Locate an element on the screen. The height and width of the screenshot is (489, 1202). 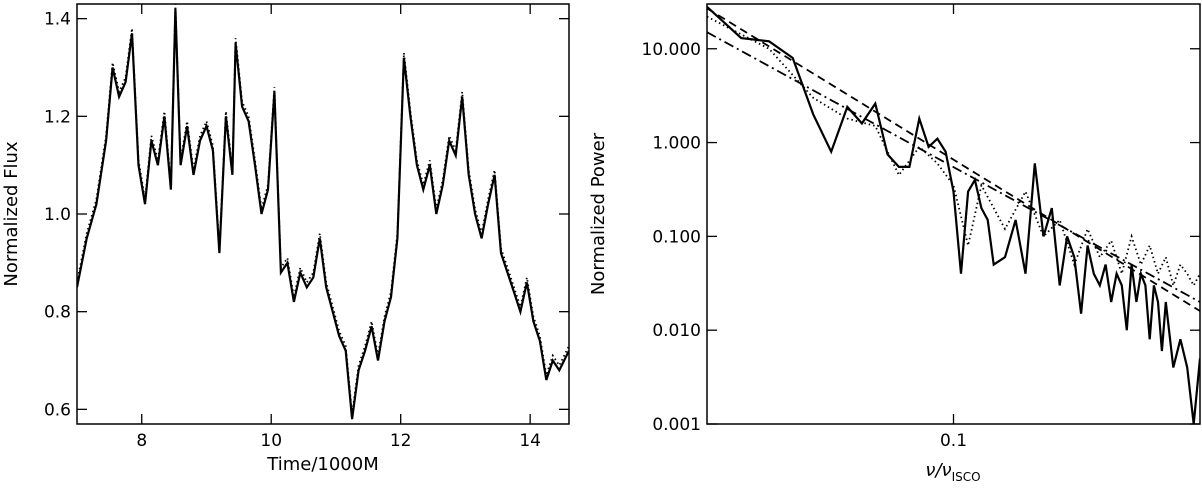
y-tick-label: 1.000 is located at coordinates (676, 144).